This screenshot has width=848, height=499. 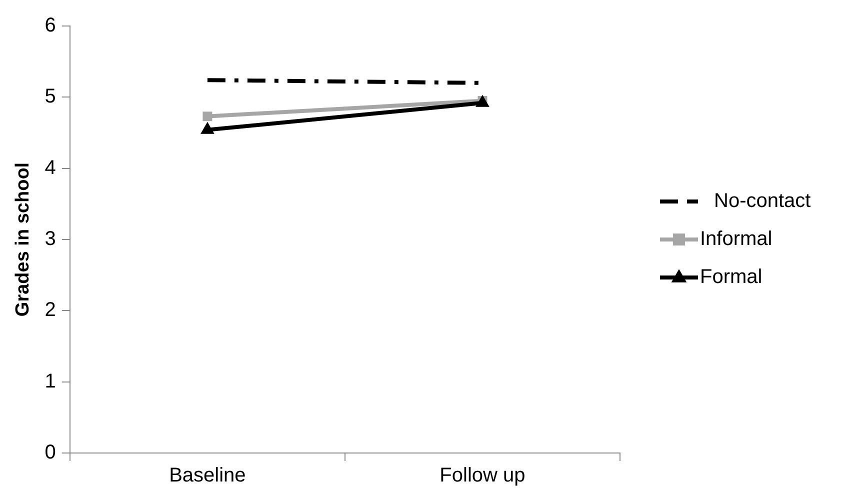 What do you see at coordinates (50, 239) in the screenshot?
I see `y-tick-label: 3` at bounding box center [50, 239].